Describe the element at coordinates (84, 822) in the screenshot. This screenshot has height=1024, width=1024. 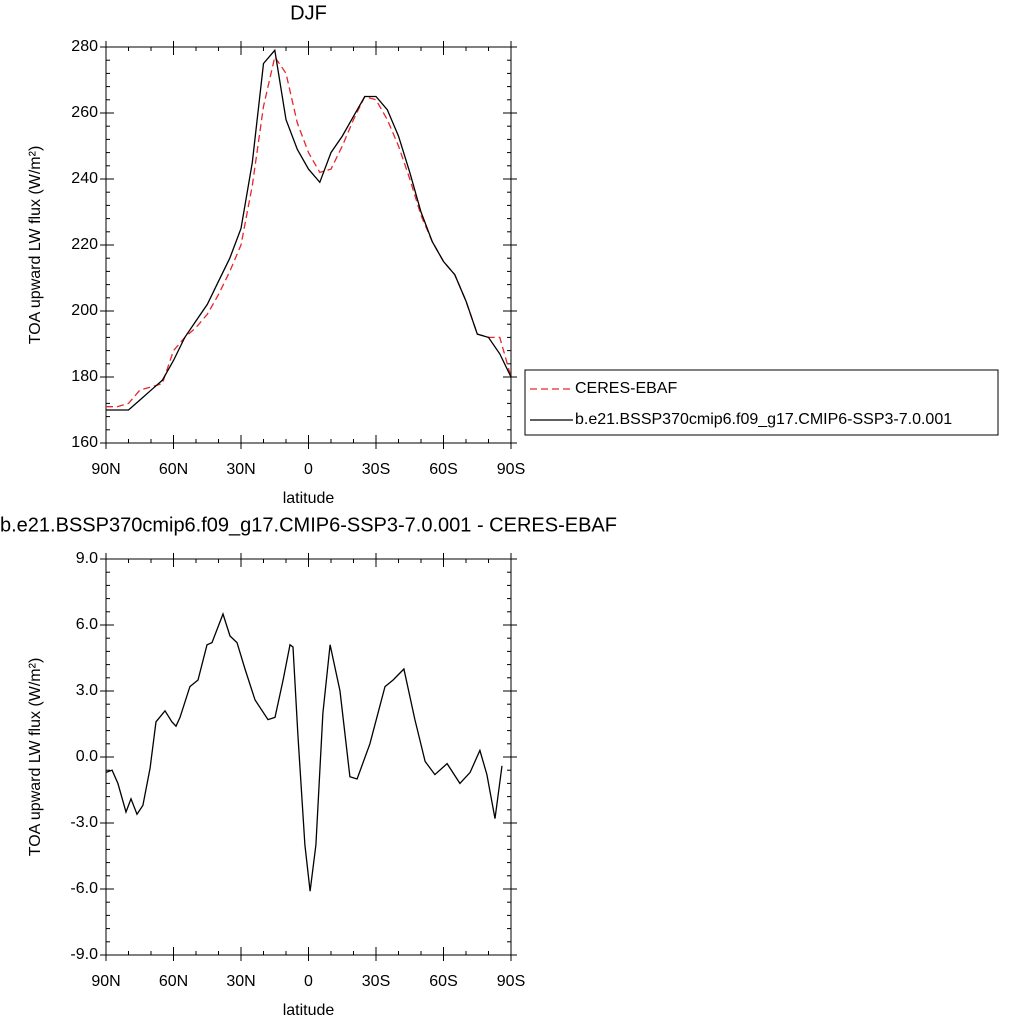
I see `y-tick-label: -3.0` at that location.